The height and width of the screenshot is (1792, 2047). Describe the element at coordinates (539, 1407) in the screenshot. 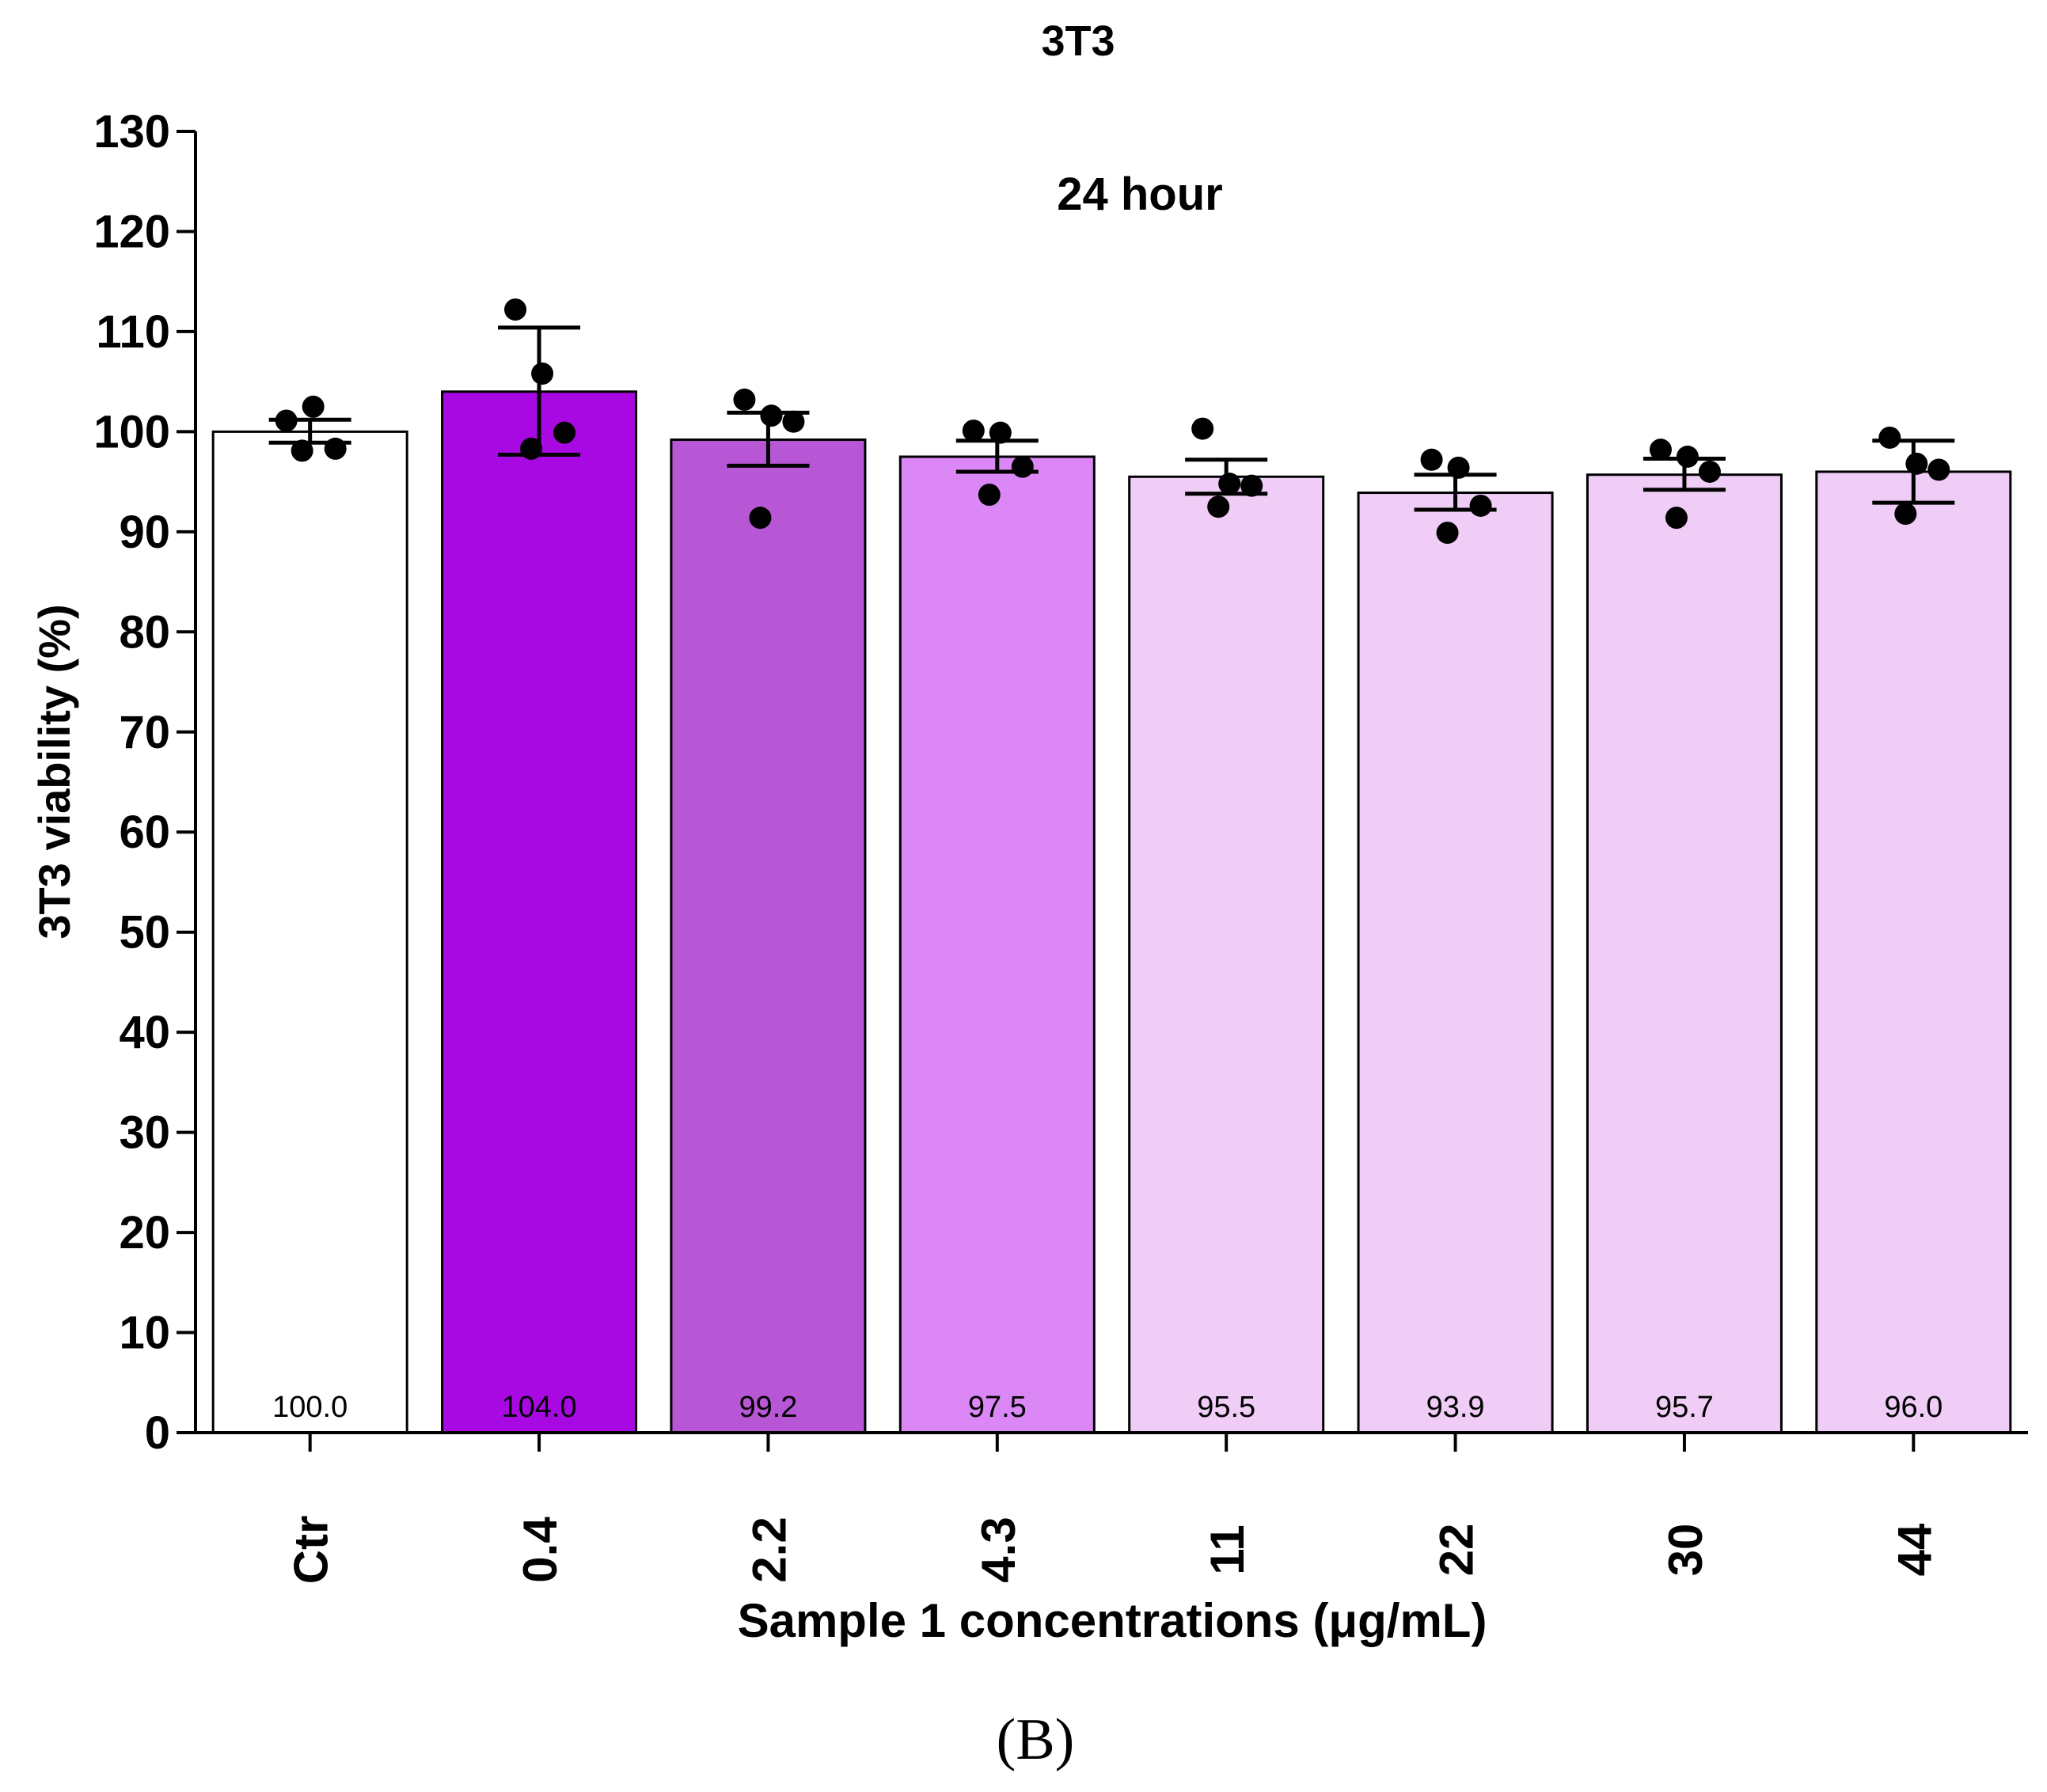

I see `bar-value-label: 104.0` at that location.